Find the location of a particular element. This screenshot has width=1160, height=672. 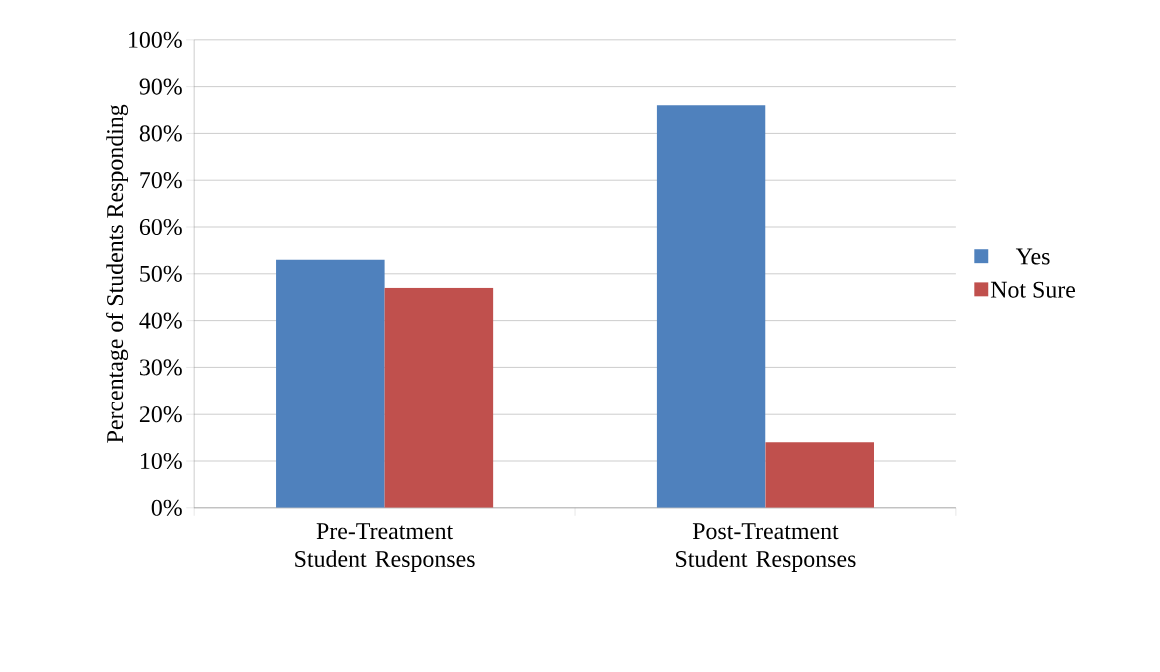

y-tick-label: 20% is located at coordinates (160, 414).